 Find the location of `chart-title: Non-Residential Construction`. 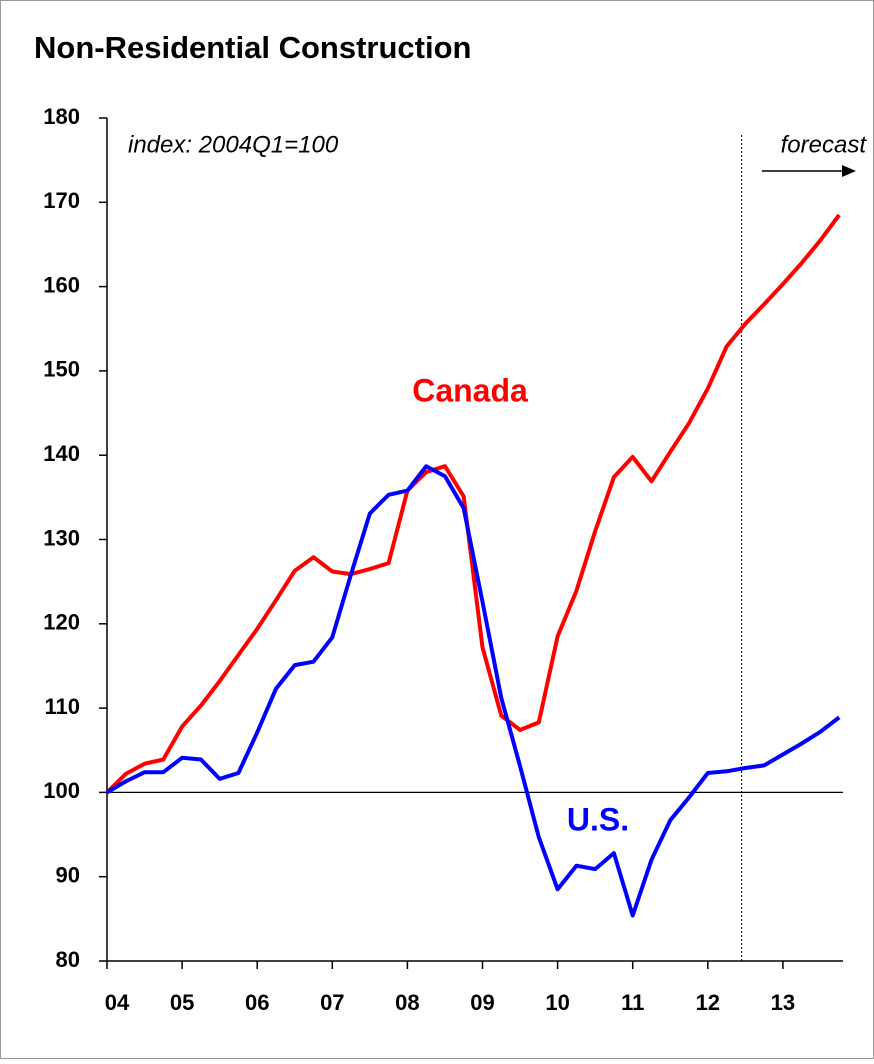

chart-title: Non-Residential Construction is located at coordinates (252, 47).